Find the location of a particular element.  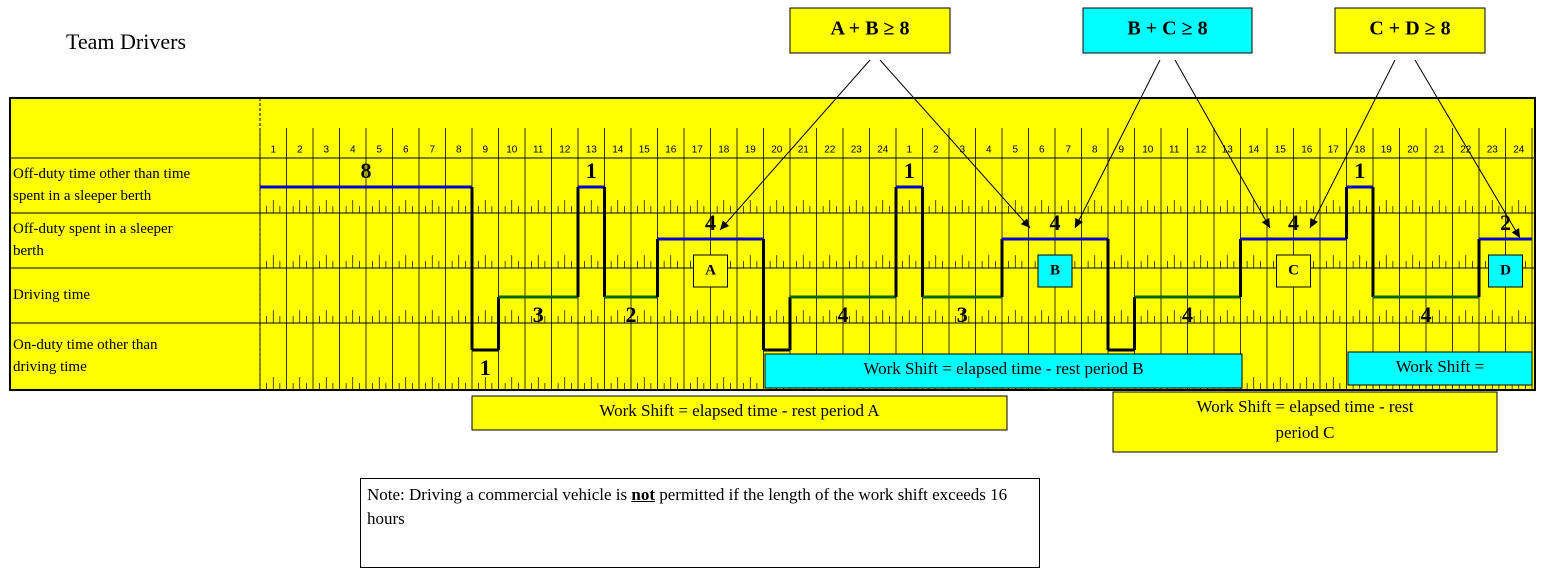

work-shift-text: period C is located at coordinates (1304, 432).